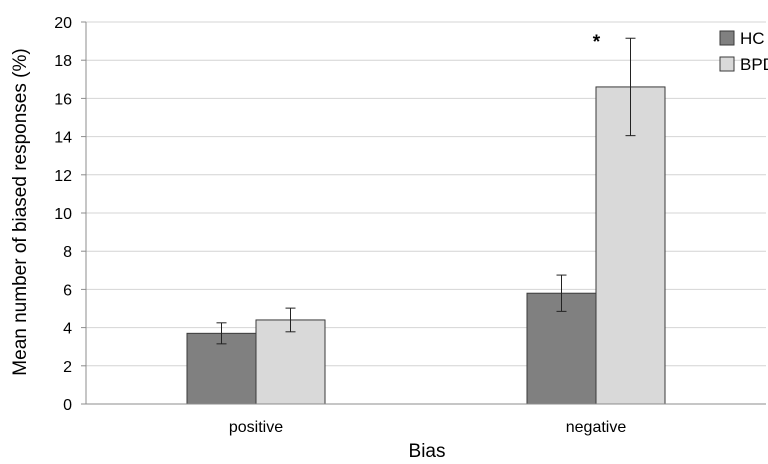 The height and width of the screenshot is (464, 768). I want to click on x-tick-labels: positive negative, so click(427, 427).